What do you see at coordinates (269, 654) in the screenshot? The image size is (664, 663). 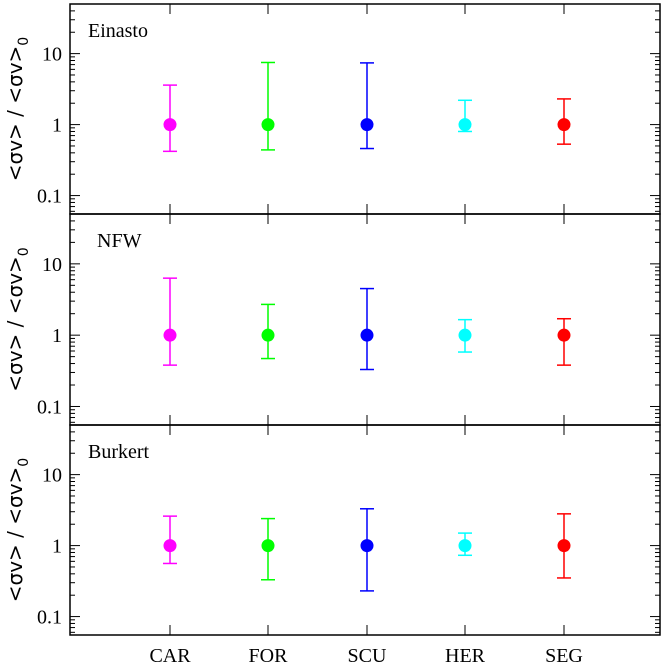 I see `x-tick-label-for: FOR` at bounding box center [269, 654].